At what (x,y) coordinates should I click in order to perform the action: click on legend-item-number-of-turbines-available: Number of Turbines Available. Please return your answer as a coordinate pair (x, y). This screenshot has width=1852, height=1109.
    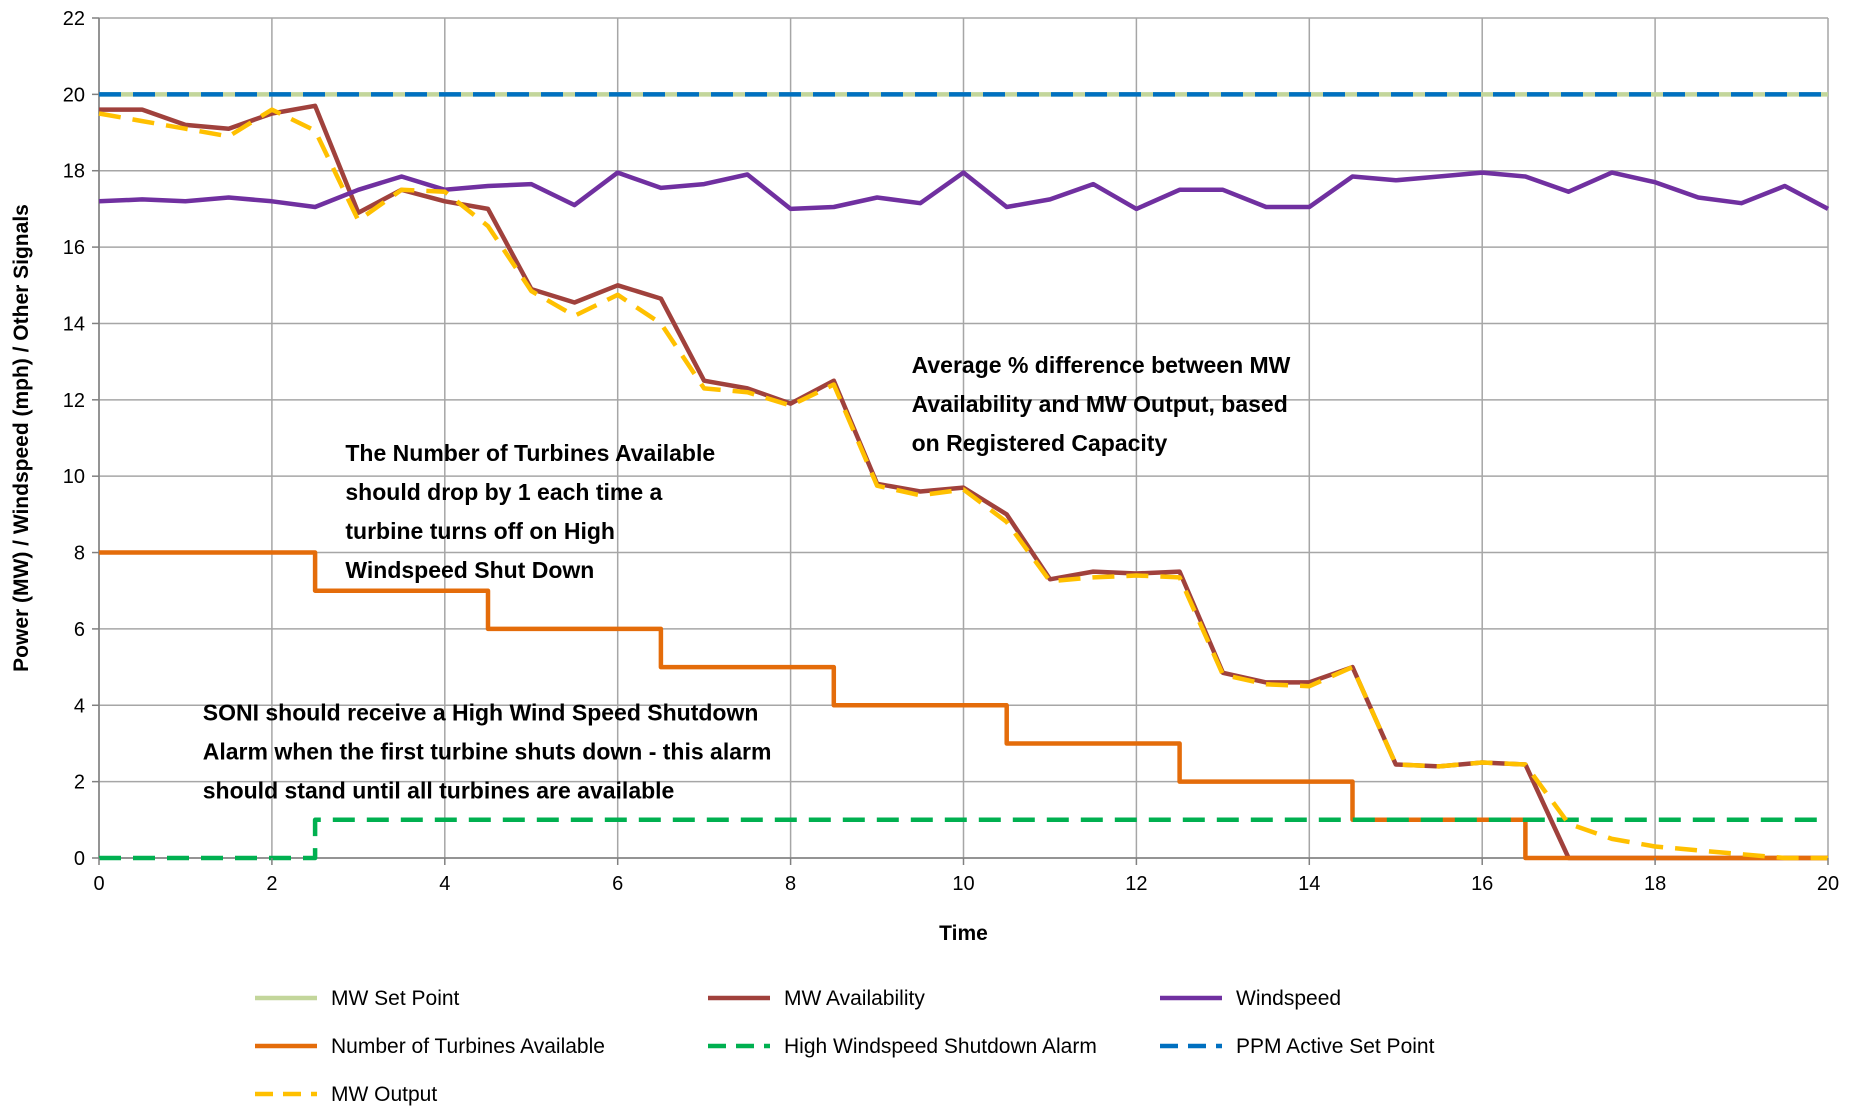
    Looking at the image, I should click on (430, 1046).